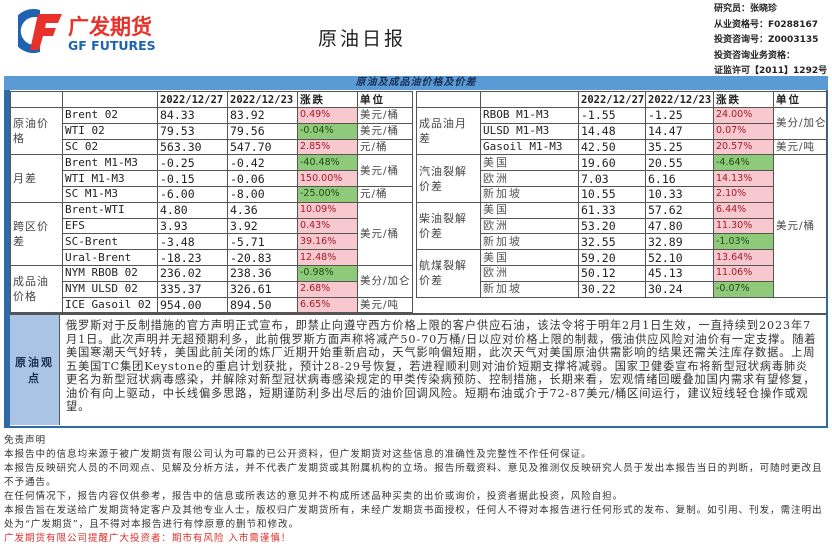 The width and height of the screenshot is (832, 546). I want to click on table-row: 柴油裂解价差 美国 61.33 57.62 6.44%, so click(621, 226).